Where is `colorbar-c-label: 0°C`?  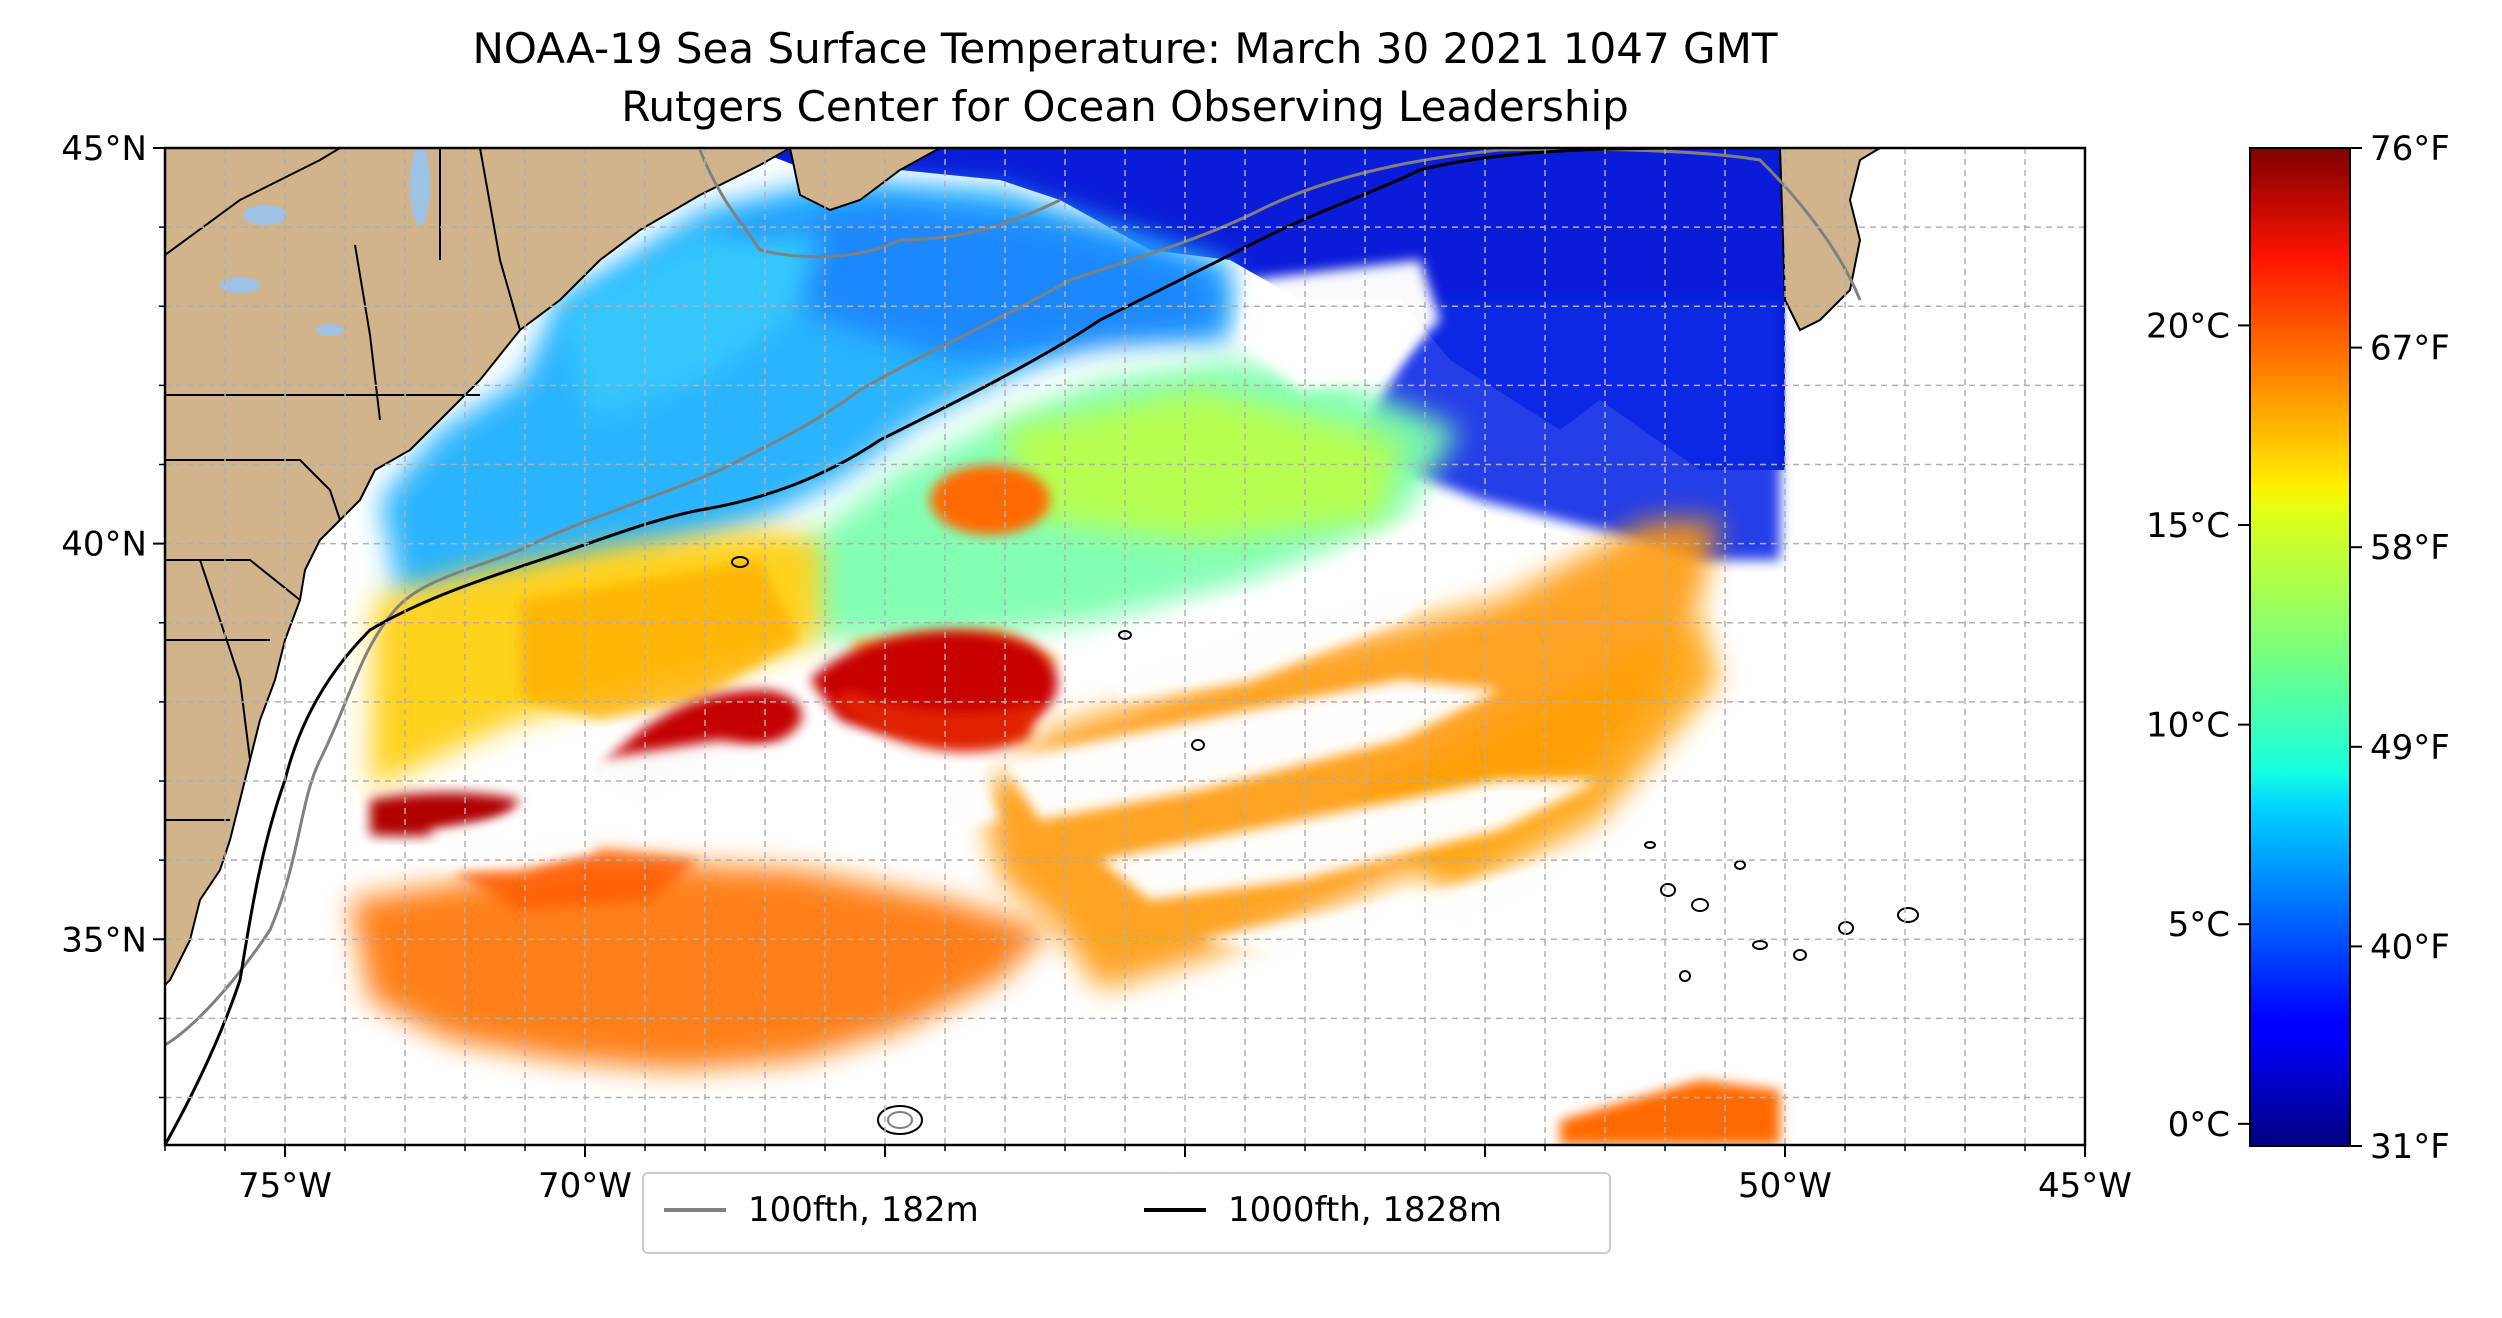 colorbar-c-label: 0°C is located at coordinates (2199, 1125).